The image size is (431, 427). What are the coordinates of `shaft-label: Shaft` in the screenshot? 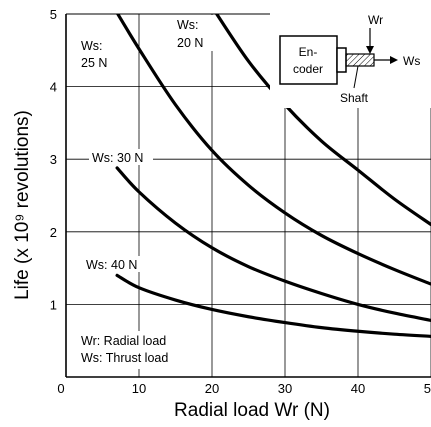 It's located at (354, 98).